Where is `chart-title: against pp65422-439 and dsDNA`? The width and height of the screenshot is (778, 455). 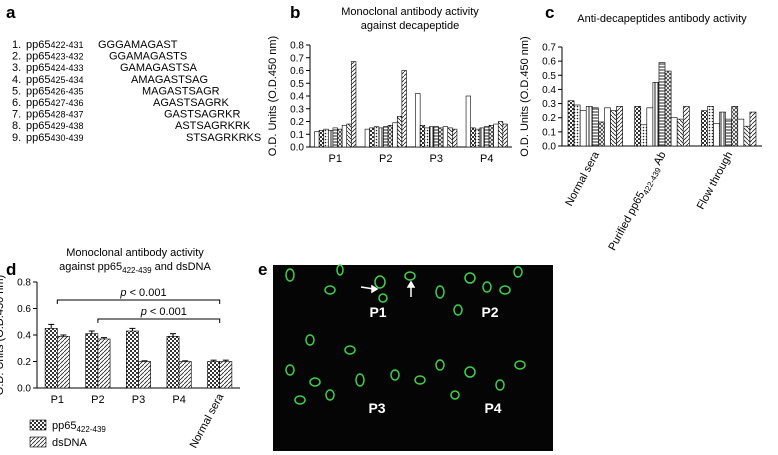 chart-title: against pp65422-439 and dsDNA is located at coordinates (135, 268).